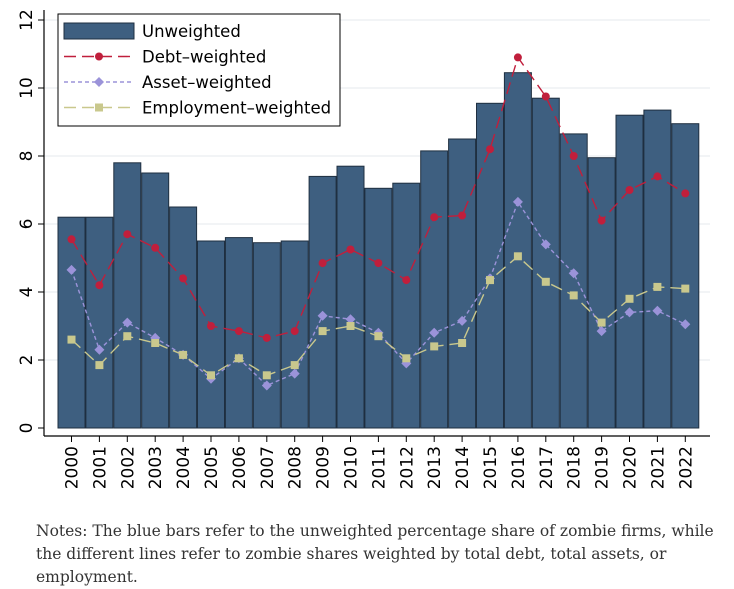  Describe the element at coordinates (685, 276) in the screenshot. I see `bar-2022` at that location.